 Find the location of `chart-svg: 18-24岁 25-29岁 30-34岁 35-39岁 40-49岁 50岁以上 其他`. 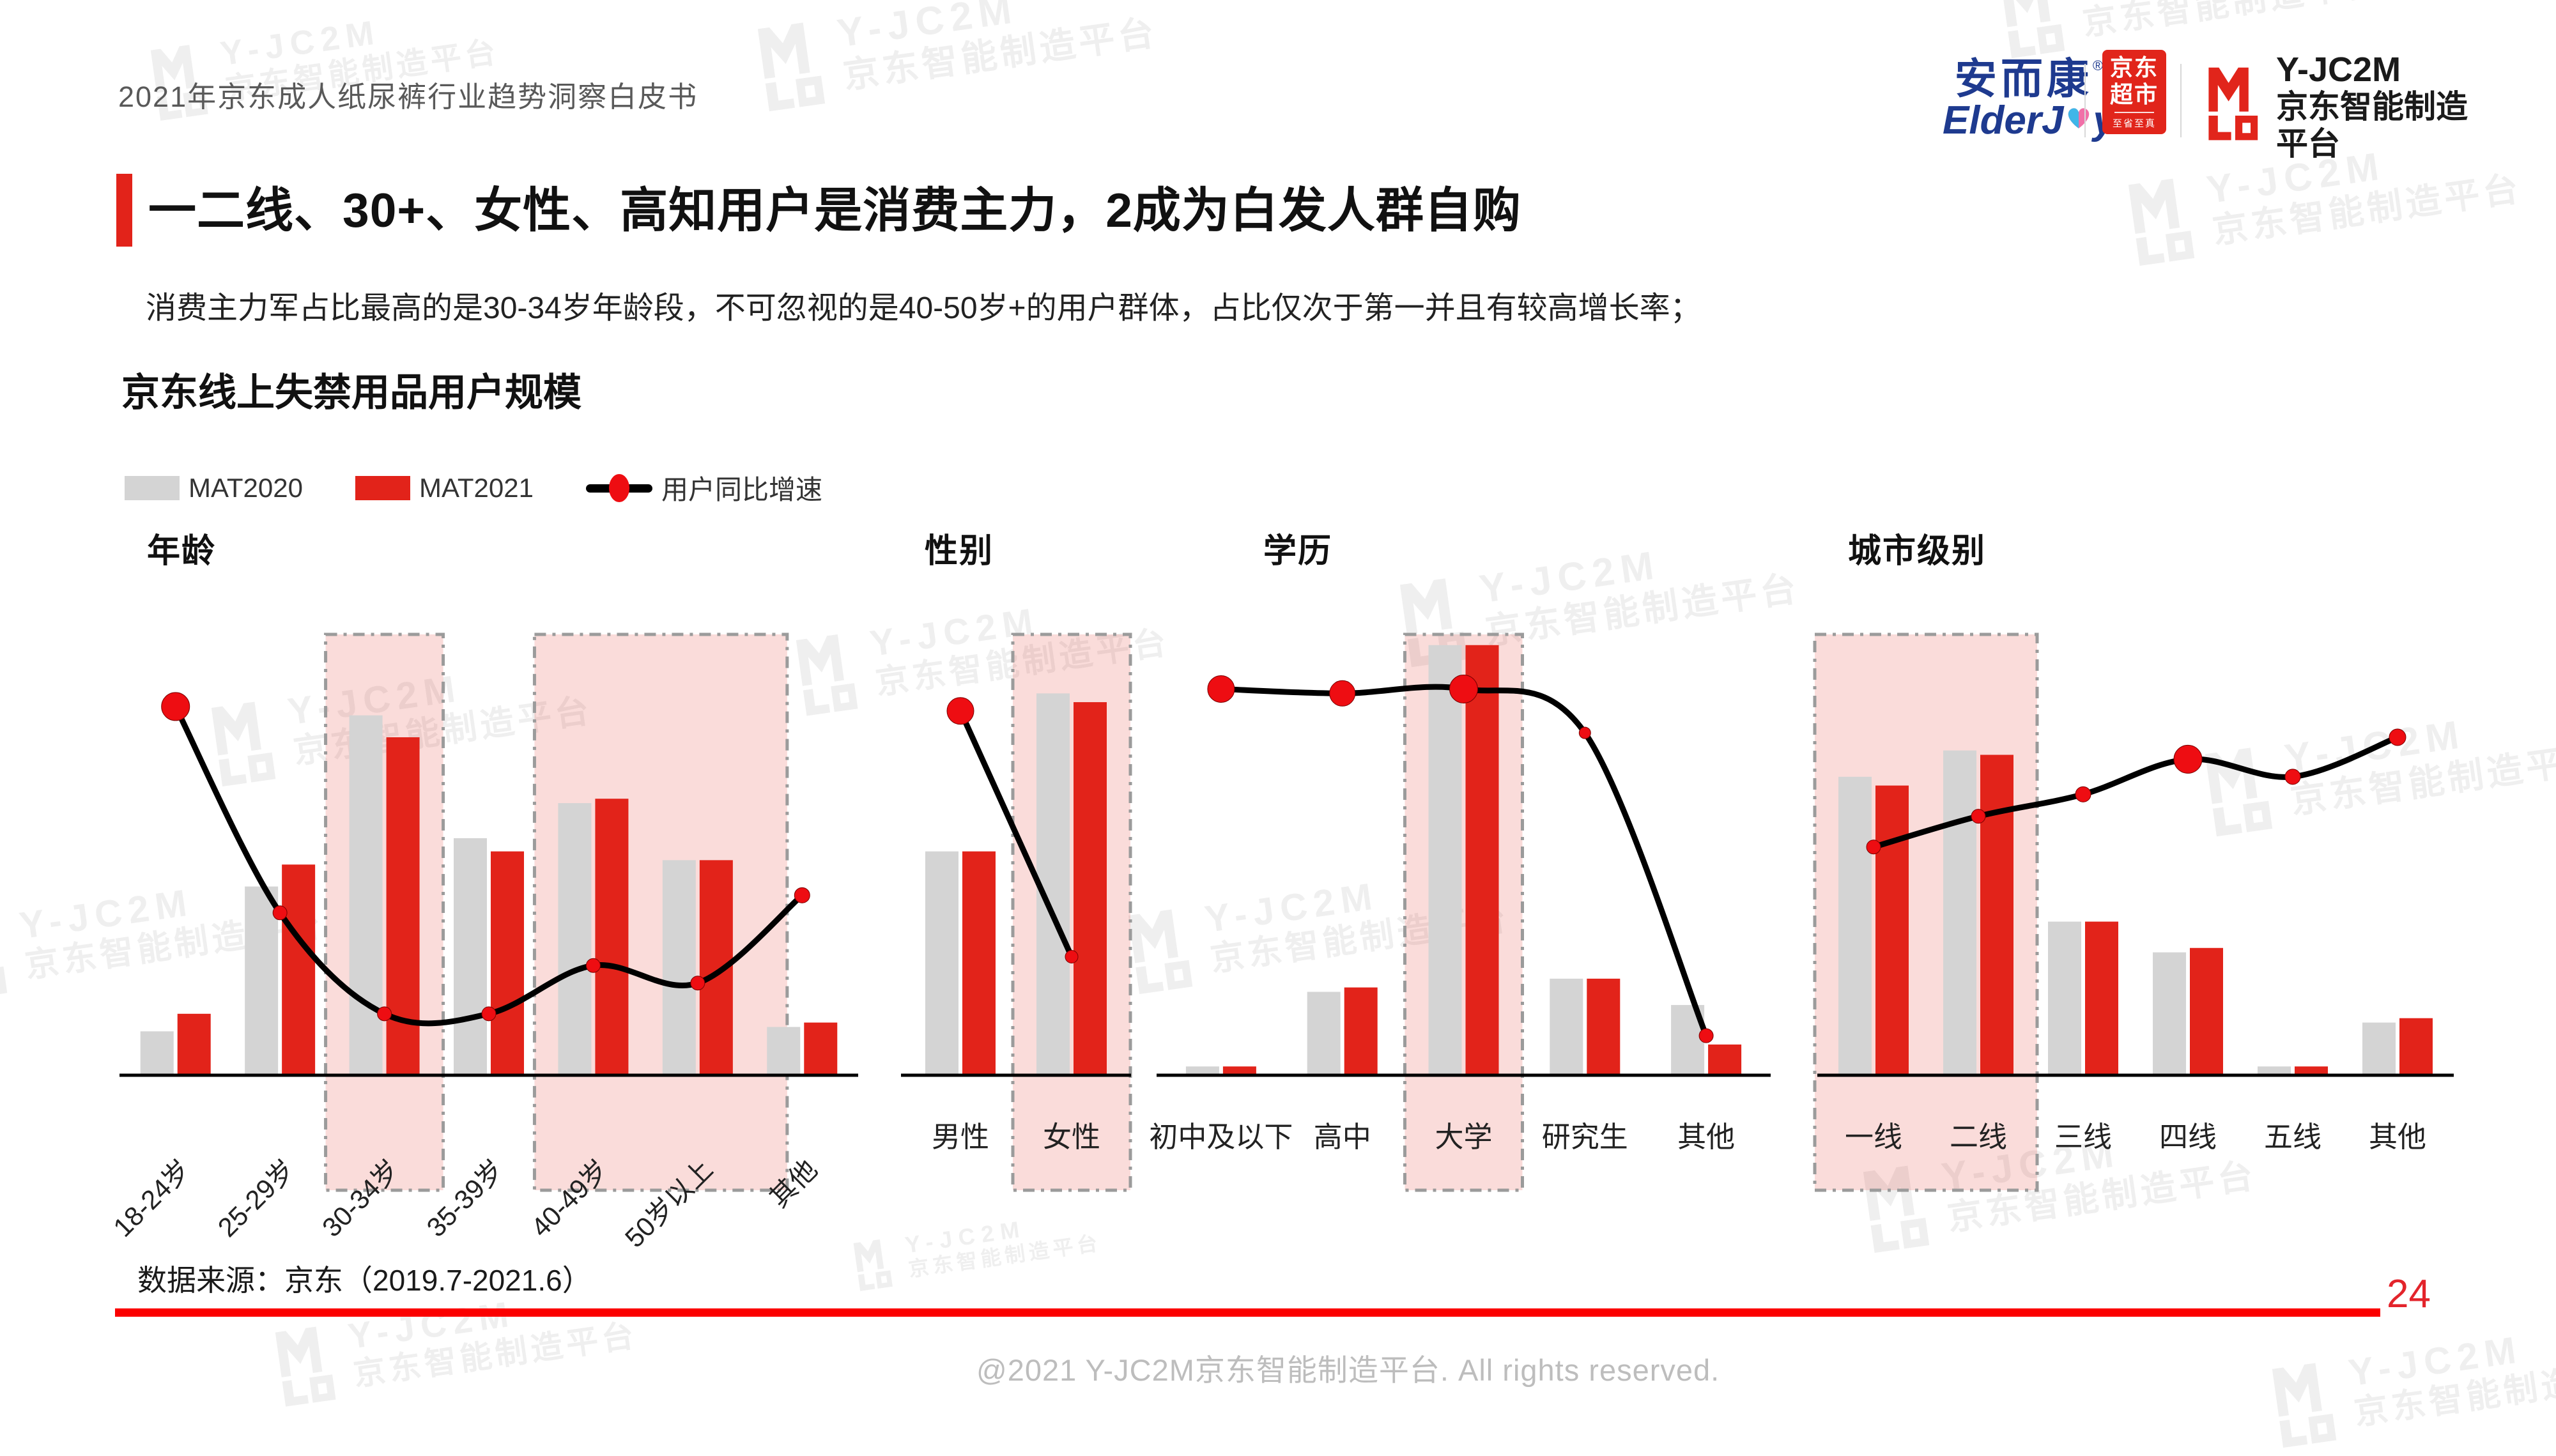

chart-svg: 18-24岁 25-29岁 30-34岁 35-39岁 40-49岁 50岁以上 其他 is located at coordinates (482, 942).